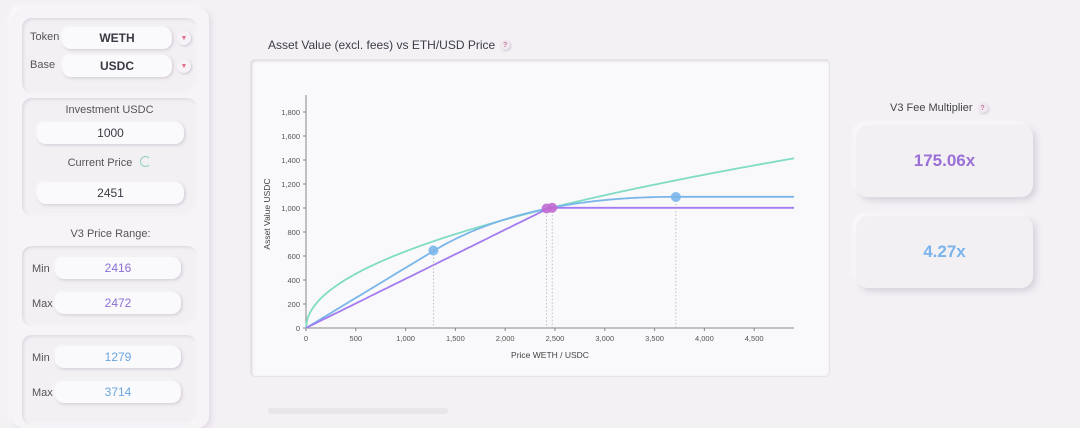 The width and height of the screenshot is (1080, 428). What do you see at coordinates (944, 161) in the screenshot?
I see `fee-multiplier-narrow: 175.06x` at bounding box center [944, 161].